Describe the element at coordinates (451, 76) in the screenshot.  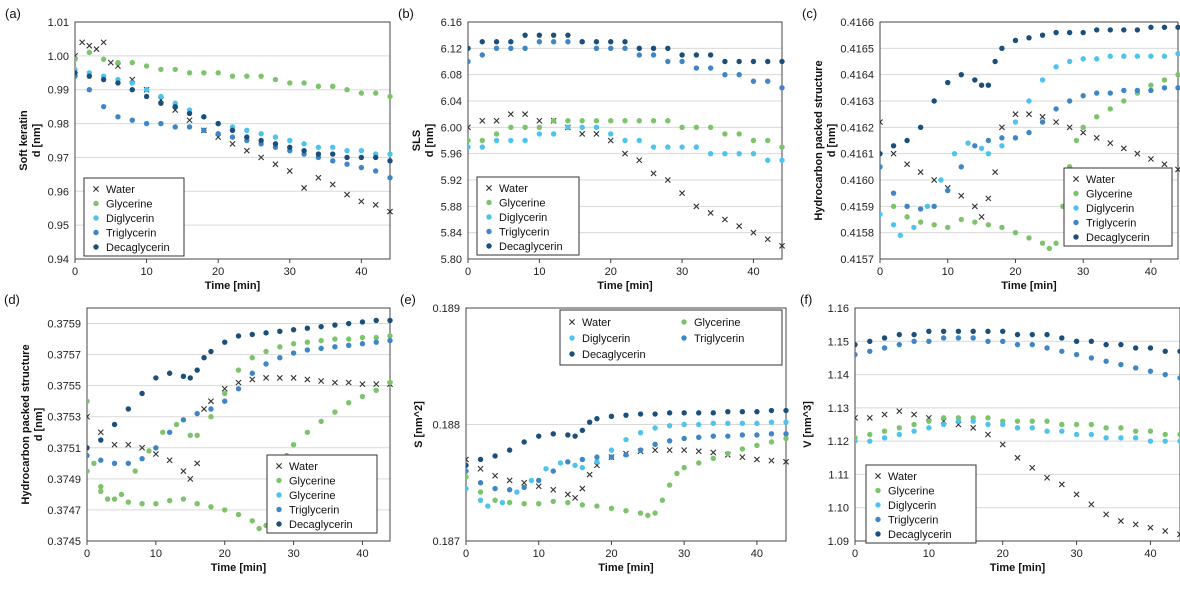
I see `y-tick-label: 6.08` at that location.